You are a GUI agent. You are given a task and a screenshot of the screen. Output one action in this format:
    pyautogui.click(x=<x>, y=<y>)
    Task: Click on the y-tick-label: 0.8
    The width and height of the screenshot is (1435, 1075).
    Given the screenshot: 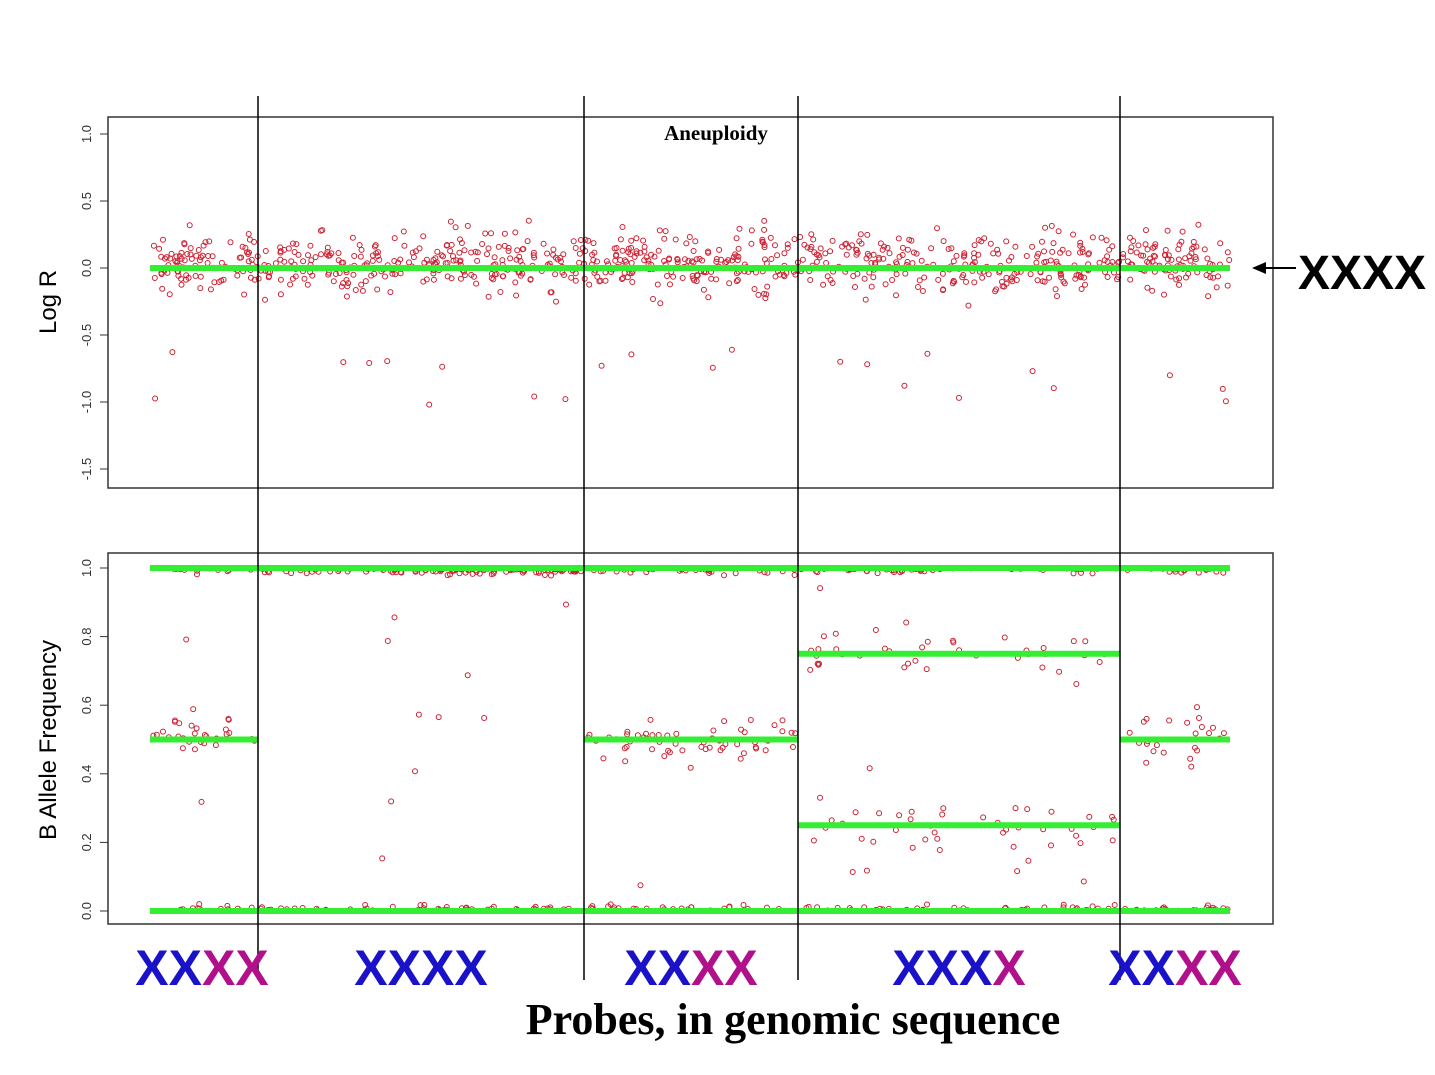 What is the action you would take?
    pyautogui.click(x=86, y=637)
    